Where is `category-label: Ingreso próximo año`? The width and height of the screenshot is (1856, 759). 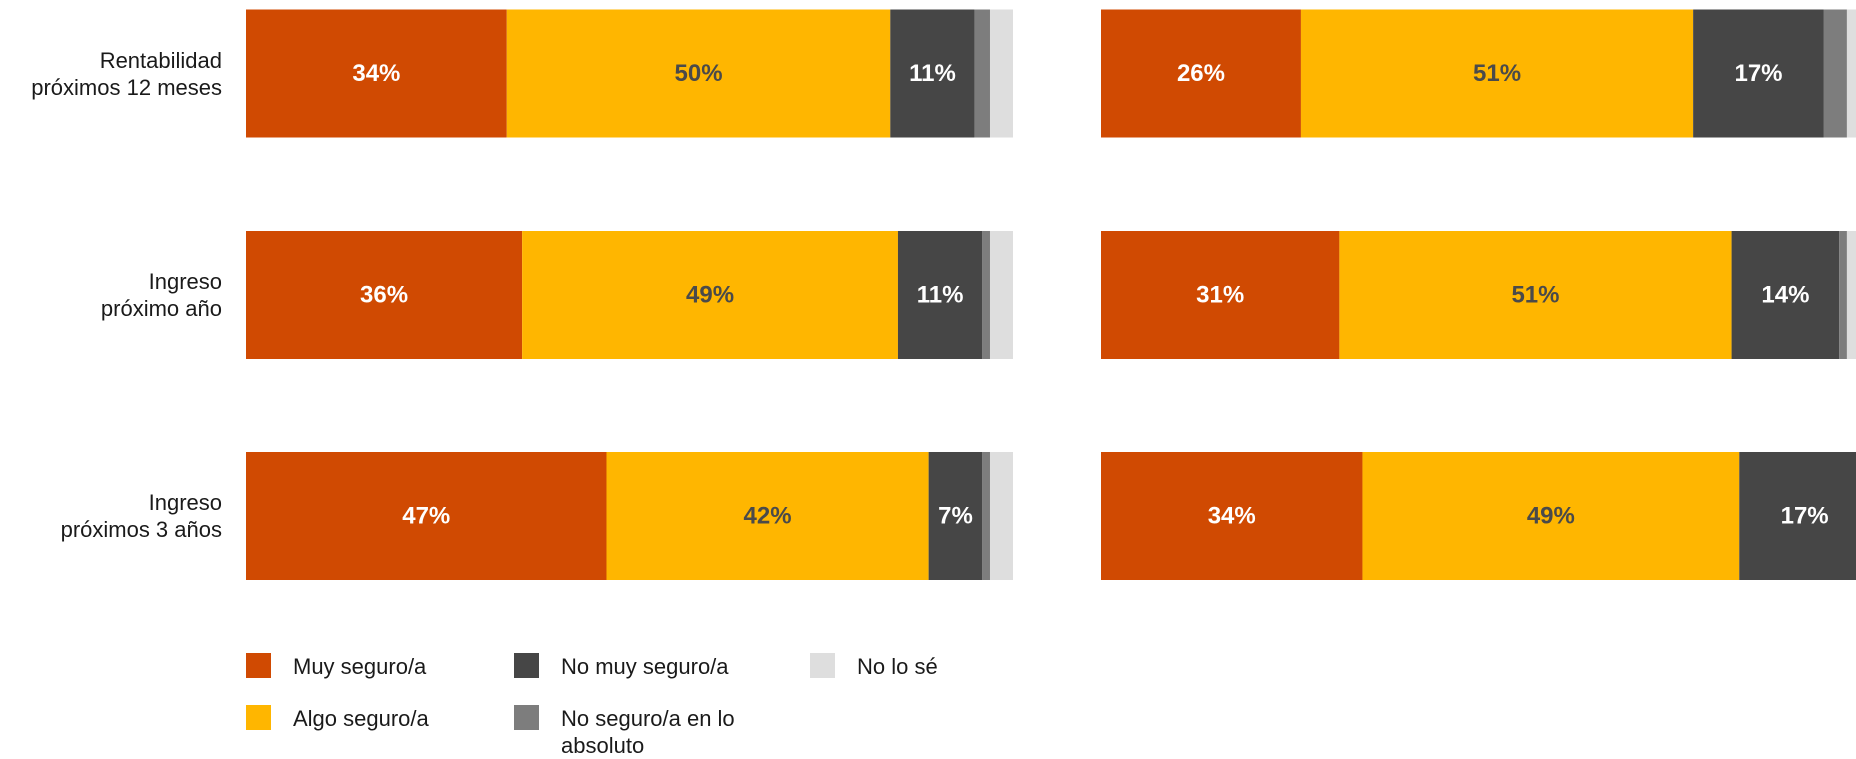 category-label: Ingreso próximo año is located at coordinates (161, 295).